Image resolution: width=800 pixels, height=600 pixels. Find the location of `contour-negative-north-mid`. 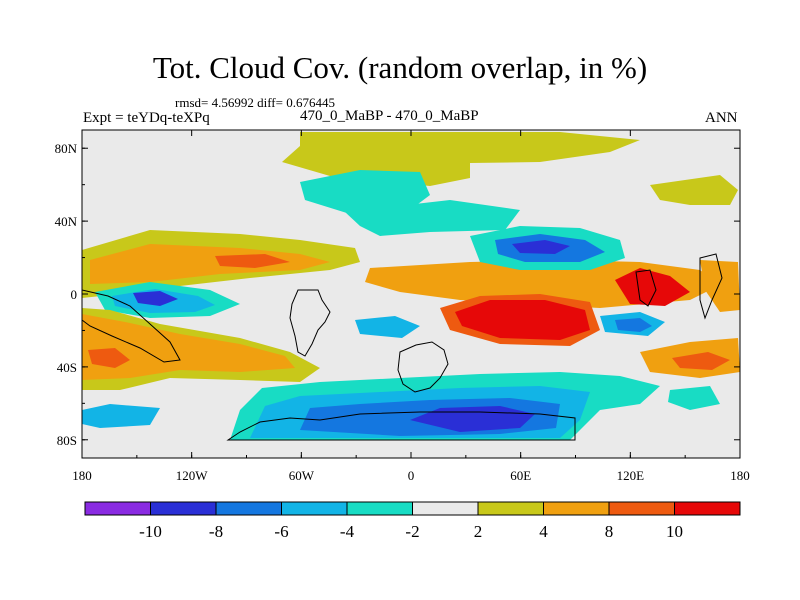

contour-negative-north-mid is located at coordinates (432, 218).